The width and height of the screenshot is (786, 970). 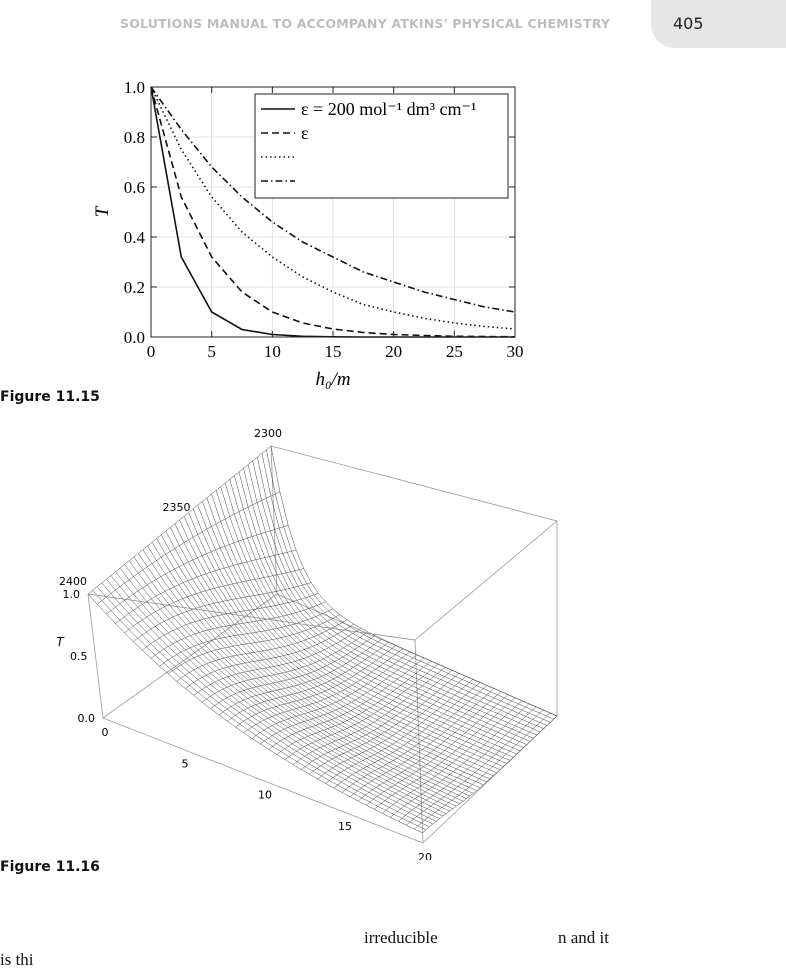 What do you see at coordinates (134, 187) in the screenshot?
I see `y-tick-label: 0.6` at bounding box center [134, 187].